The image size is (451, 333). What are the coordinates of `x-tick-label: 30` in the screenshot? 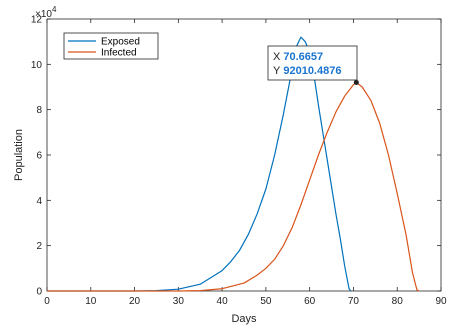 It's located at (179, 301).